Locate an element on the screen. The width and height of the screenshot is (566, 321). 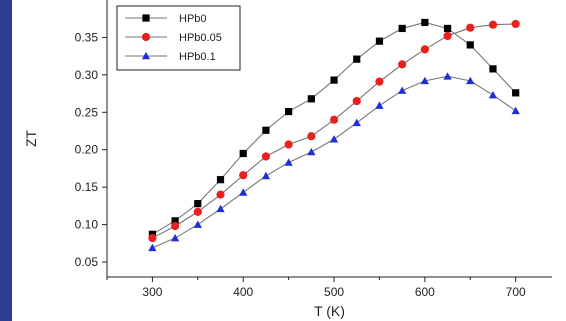
x-tick-label: 500 is located at coordinates (334, 292).